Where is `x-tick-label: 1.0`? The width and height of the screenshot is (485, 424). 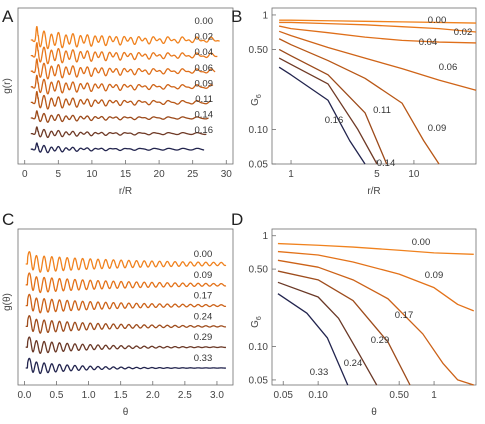
x-tick-label: 1.0 is located at coordinates (89, 395).